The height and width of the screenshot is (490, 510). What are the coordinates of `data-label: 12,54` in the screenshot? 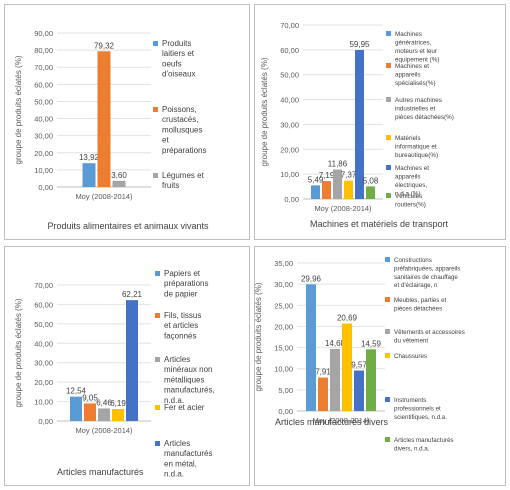 It's located at (76, 391).